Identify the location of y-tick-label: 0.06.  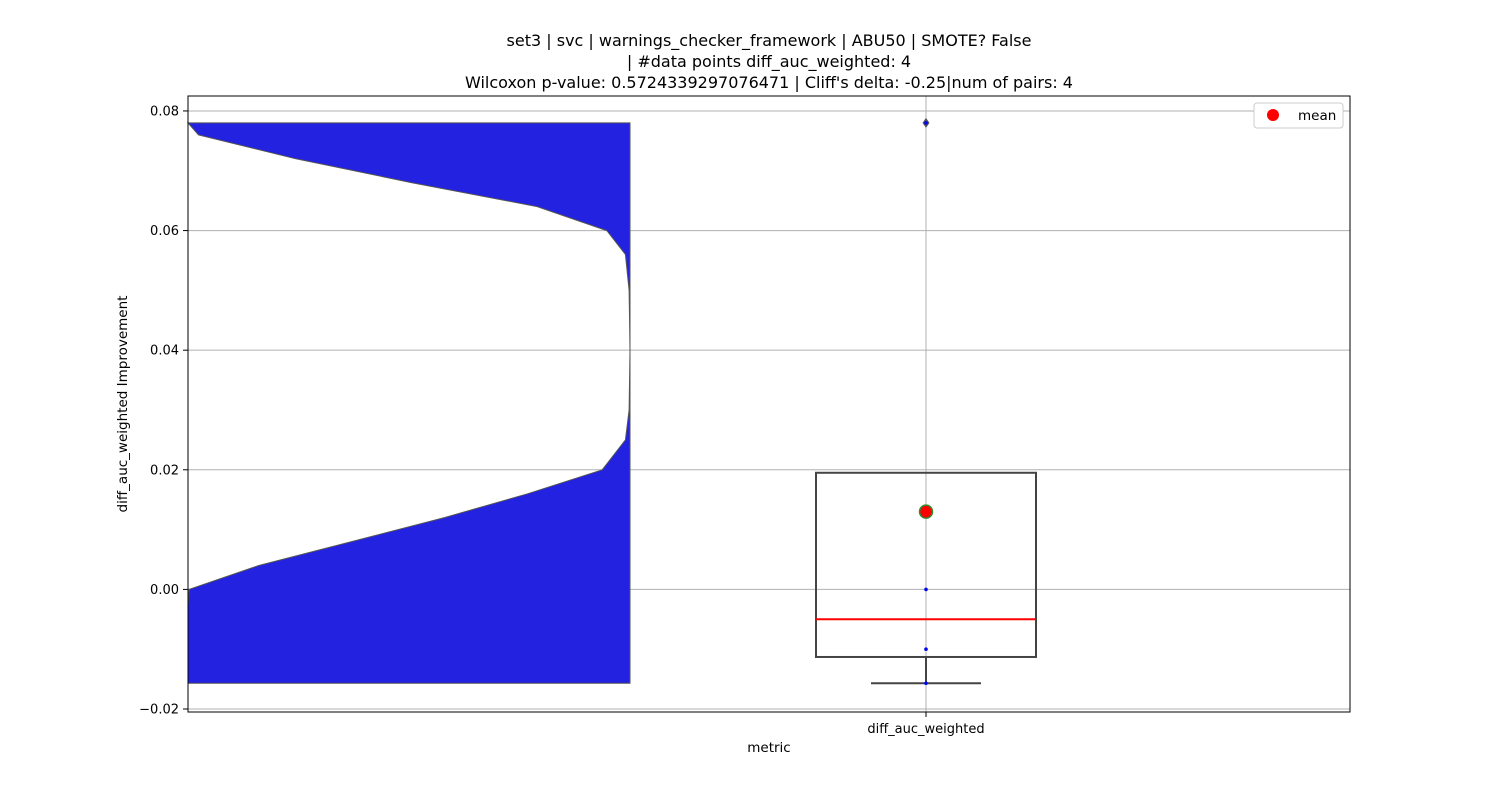
(164, 231).